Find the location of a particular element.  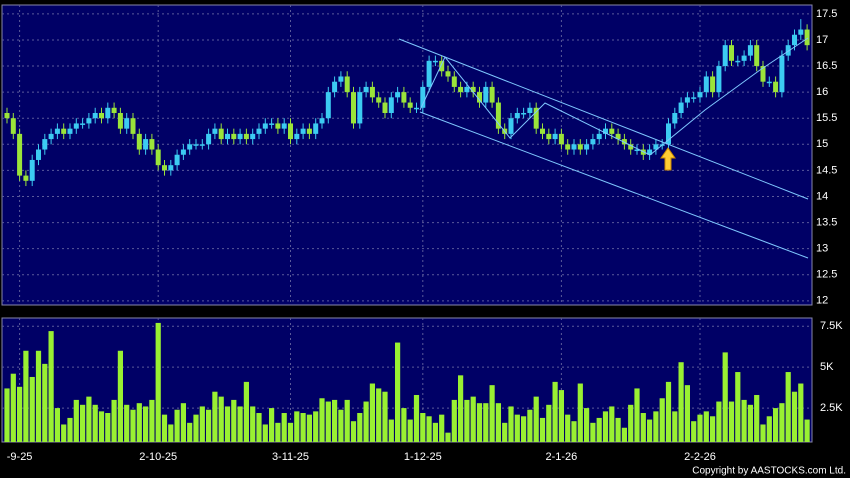

copyright: Copyright by AASTOCKS.com Ltd. is located at coordinates (769, 471).